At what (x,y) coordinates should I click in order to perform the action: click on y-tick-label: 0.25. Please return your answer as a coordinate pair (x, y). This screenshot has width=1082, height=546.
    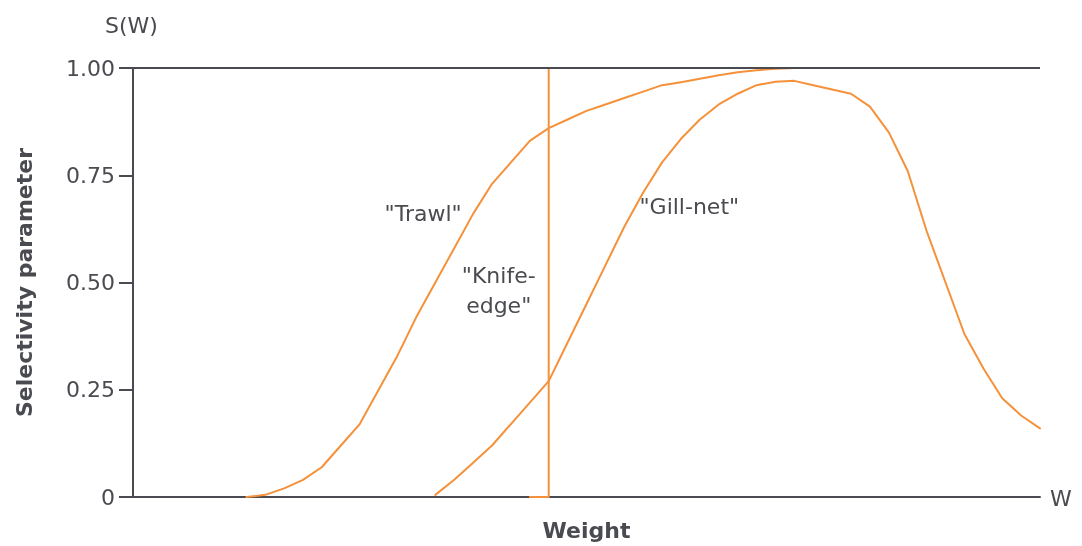
    Looking at the image, I should click on (90, 390).